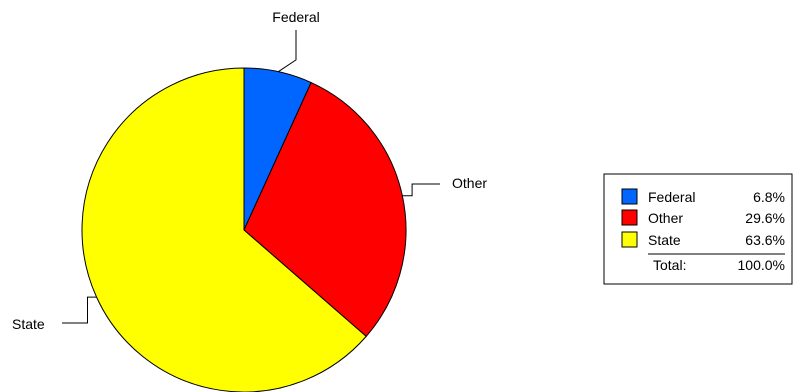 The width and height of the screenshot is (800, 392). Describe the element at coordinates (325, 209) in the screenshot. I see `pie-slice-other` at that location.